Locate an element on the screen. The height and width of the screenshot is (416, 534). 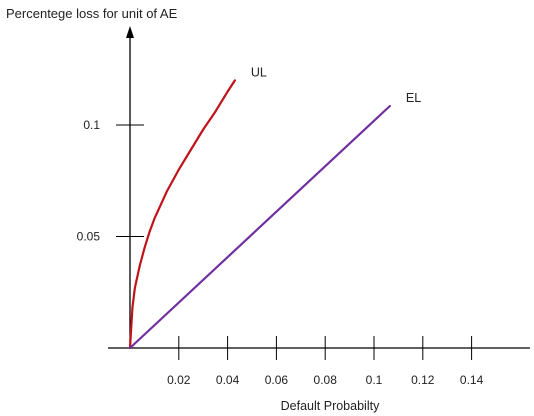
x-tick-label: 0.14 is located at coordinates (472, 380).